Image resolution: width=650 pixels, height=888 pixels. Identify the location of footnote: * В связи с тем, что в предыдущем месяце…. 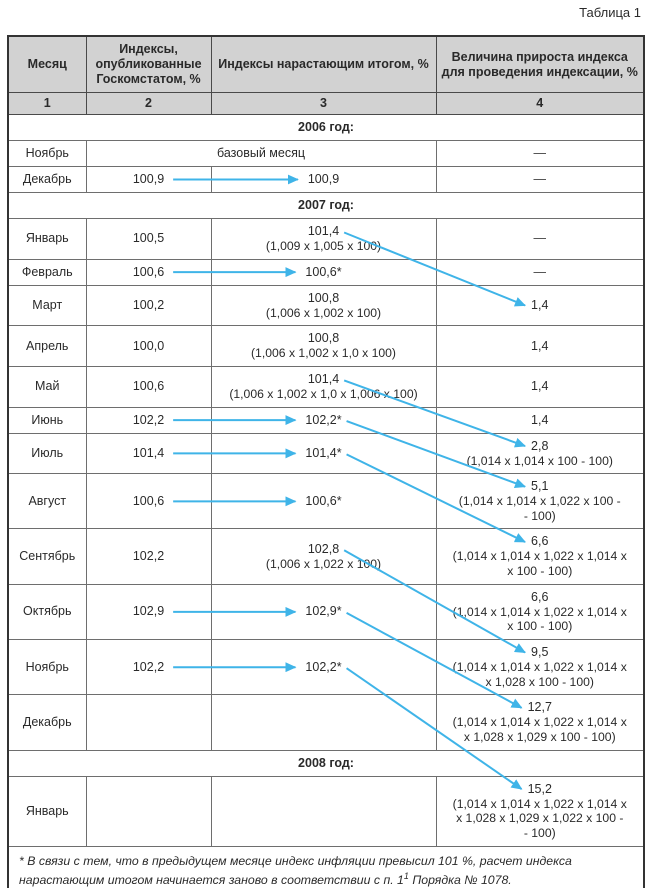
(326, 866).